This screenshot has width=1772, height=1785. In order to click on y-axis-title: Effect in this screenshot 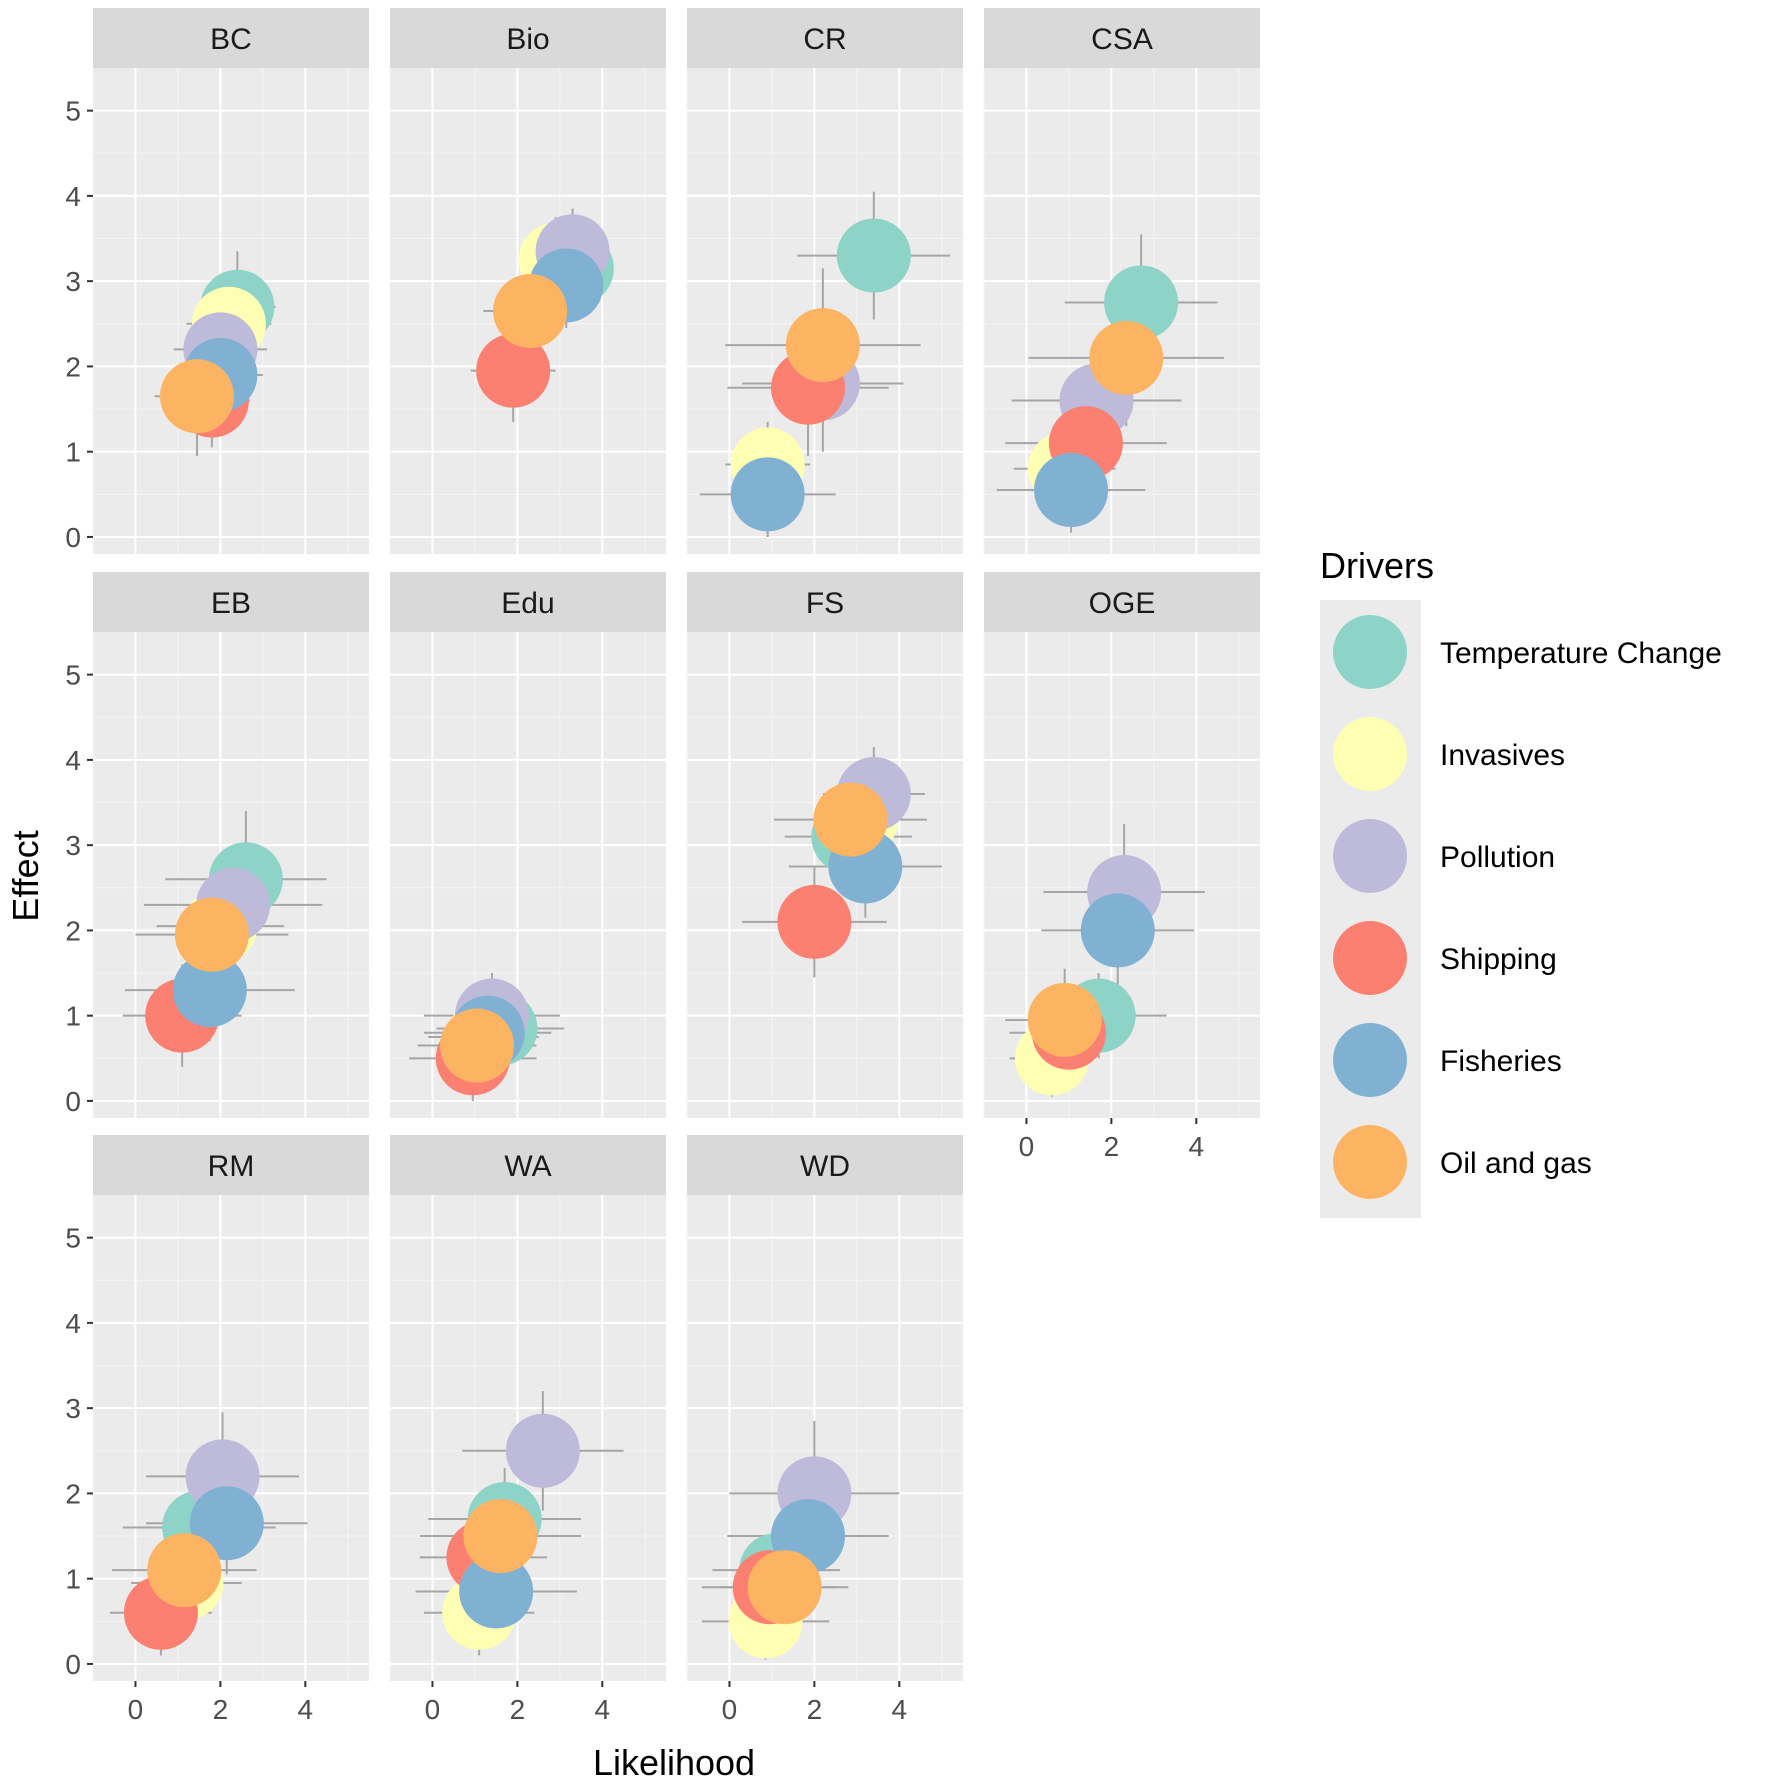, I will do `click(25, 875)`.